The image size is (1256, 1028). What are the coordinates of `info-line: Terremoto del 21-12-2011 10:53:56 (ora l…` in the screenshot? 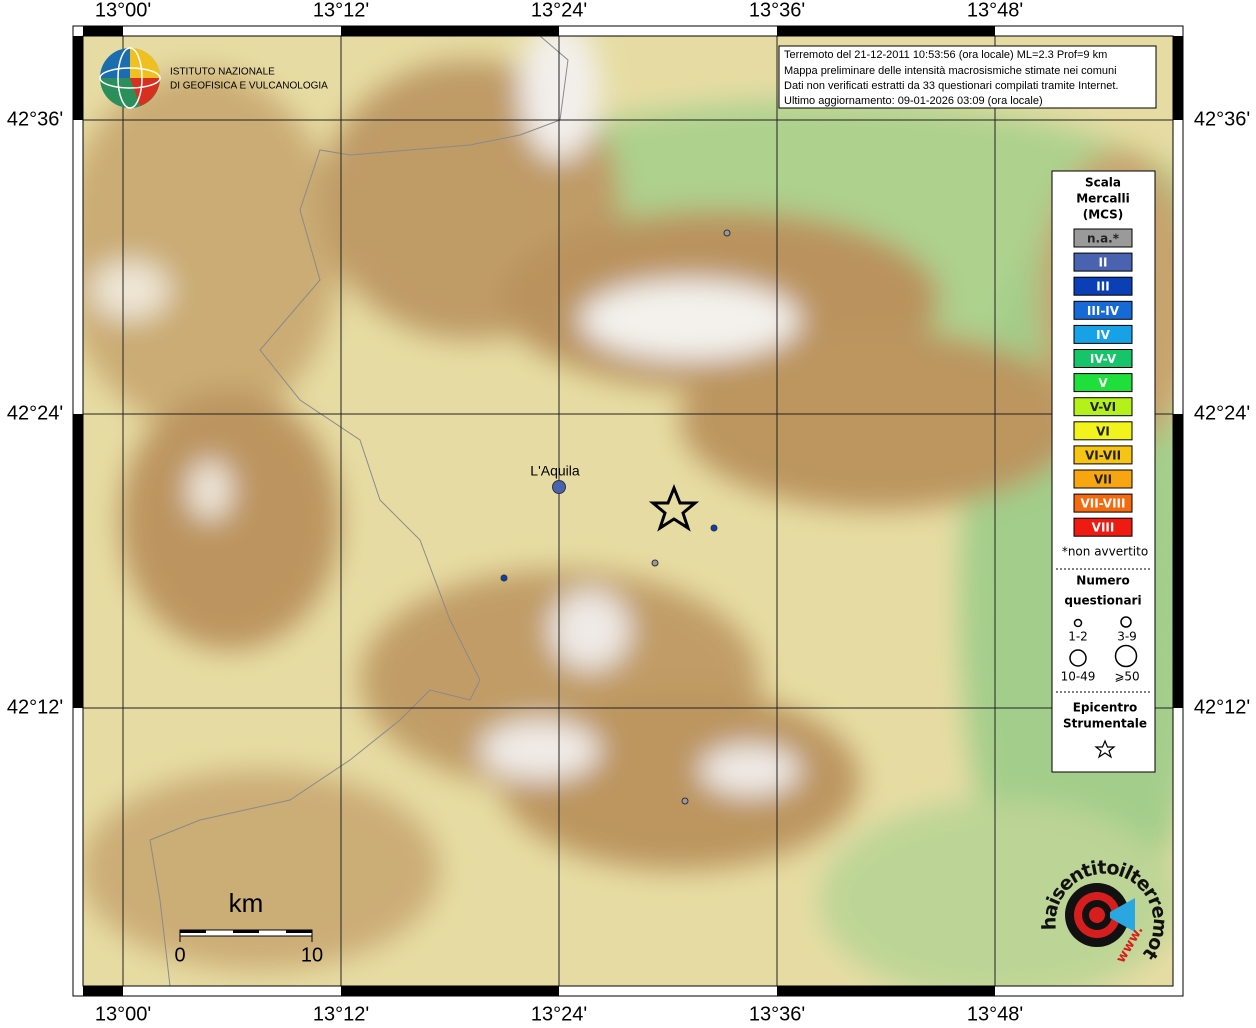 It's located at (945, 55).